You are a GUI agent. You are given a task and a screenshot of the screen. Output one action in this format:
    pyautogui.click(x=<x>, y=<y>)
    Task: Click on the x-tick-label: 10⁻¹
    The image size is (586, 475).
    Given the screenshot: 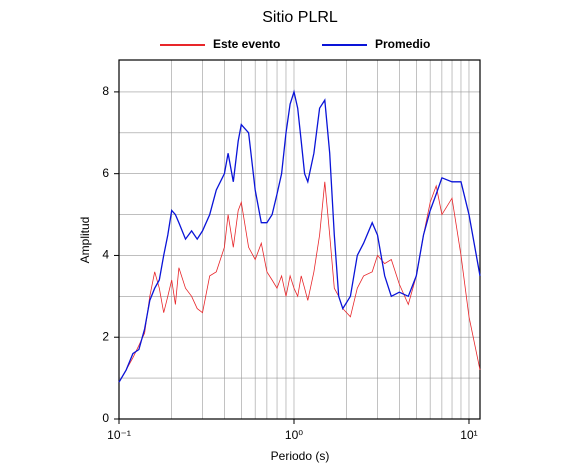 What is the action you would take?
    pyautogui.click(x=119, y=435)
    